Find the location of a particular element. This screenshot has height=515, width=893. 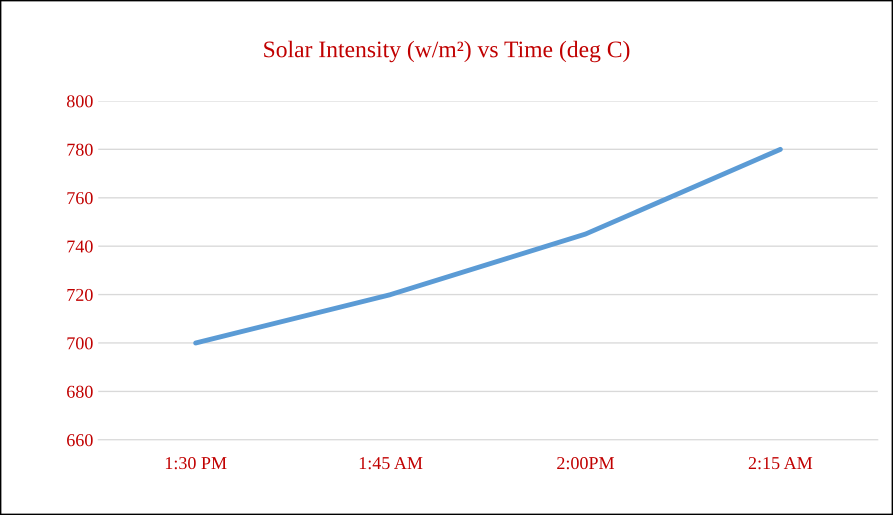

y-tick-label: 780 is located at coordinates (80, 150).